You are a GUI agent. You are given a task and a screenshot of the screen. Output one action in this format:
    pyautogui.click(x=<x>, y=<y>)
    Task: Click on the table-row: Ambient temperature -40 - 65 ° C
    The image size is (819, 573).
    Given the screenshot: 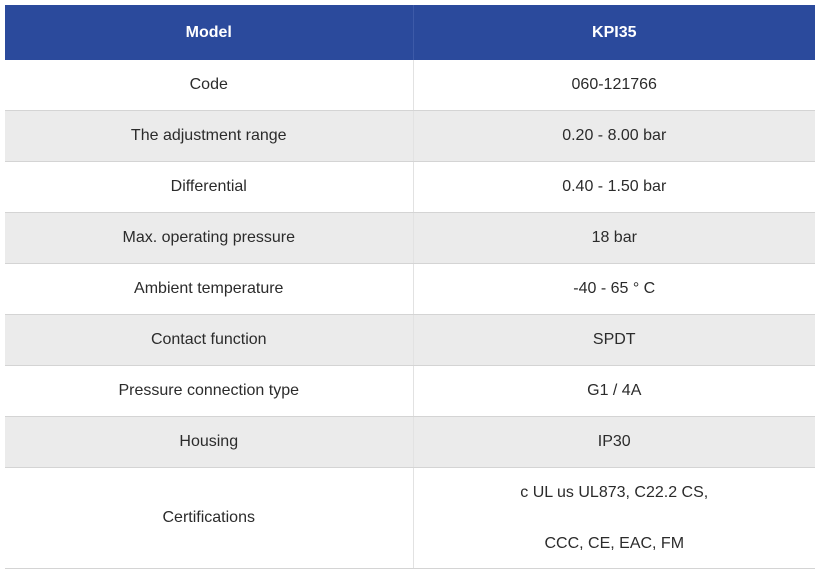 What is the action you would take?
    pyautogui.click(x=410, y=289)
    